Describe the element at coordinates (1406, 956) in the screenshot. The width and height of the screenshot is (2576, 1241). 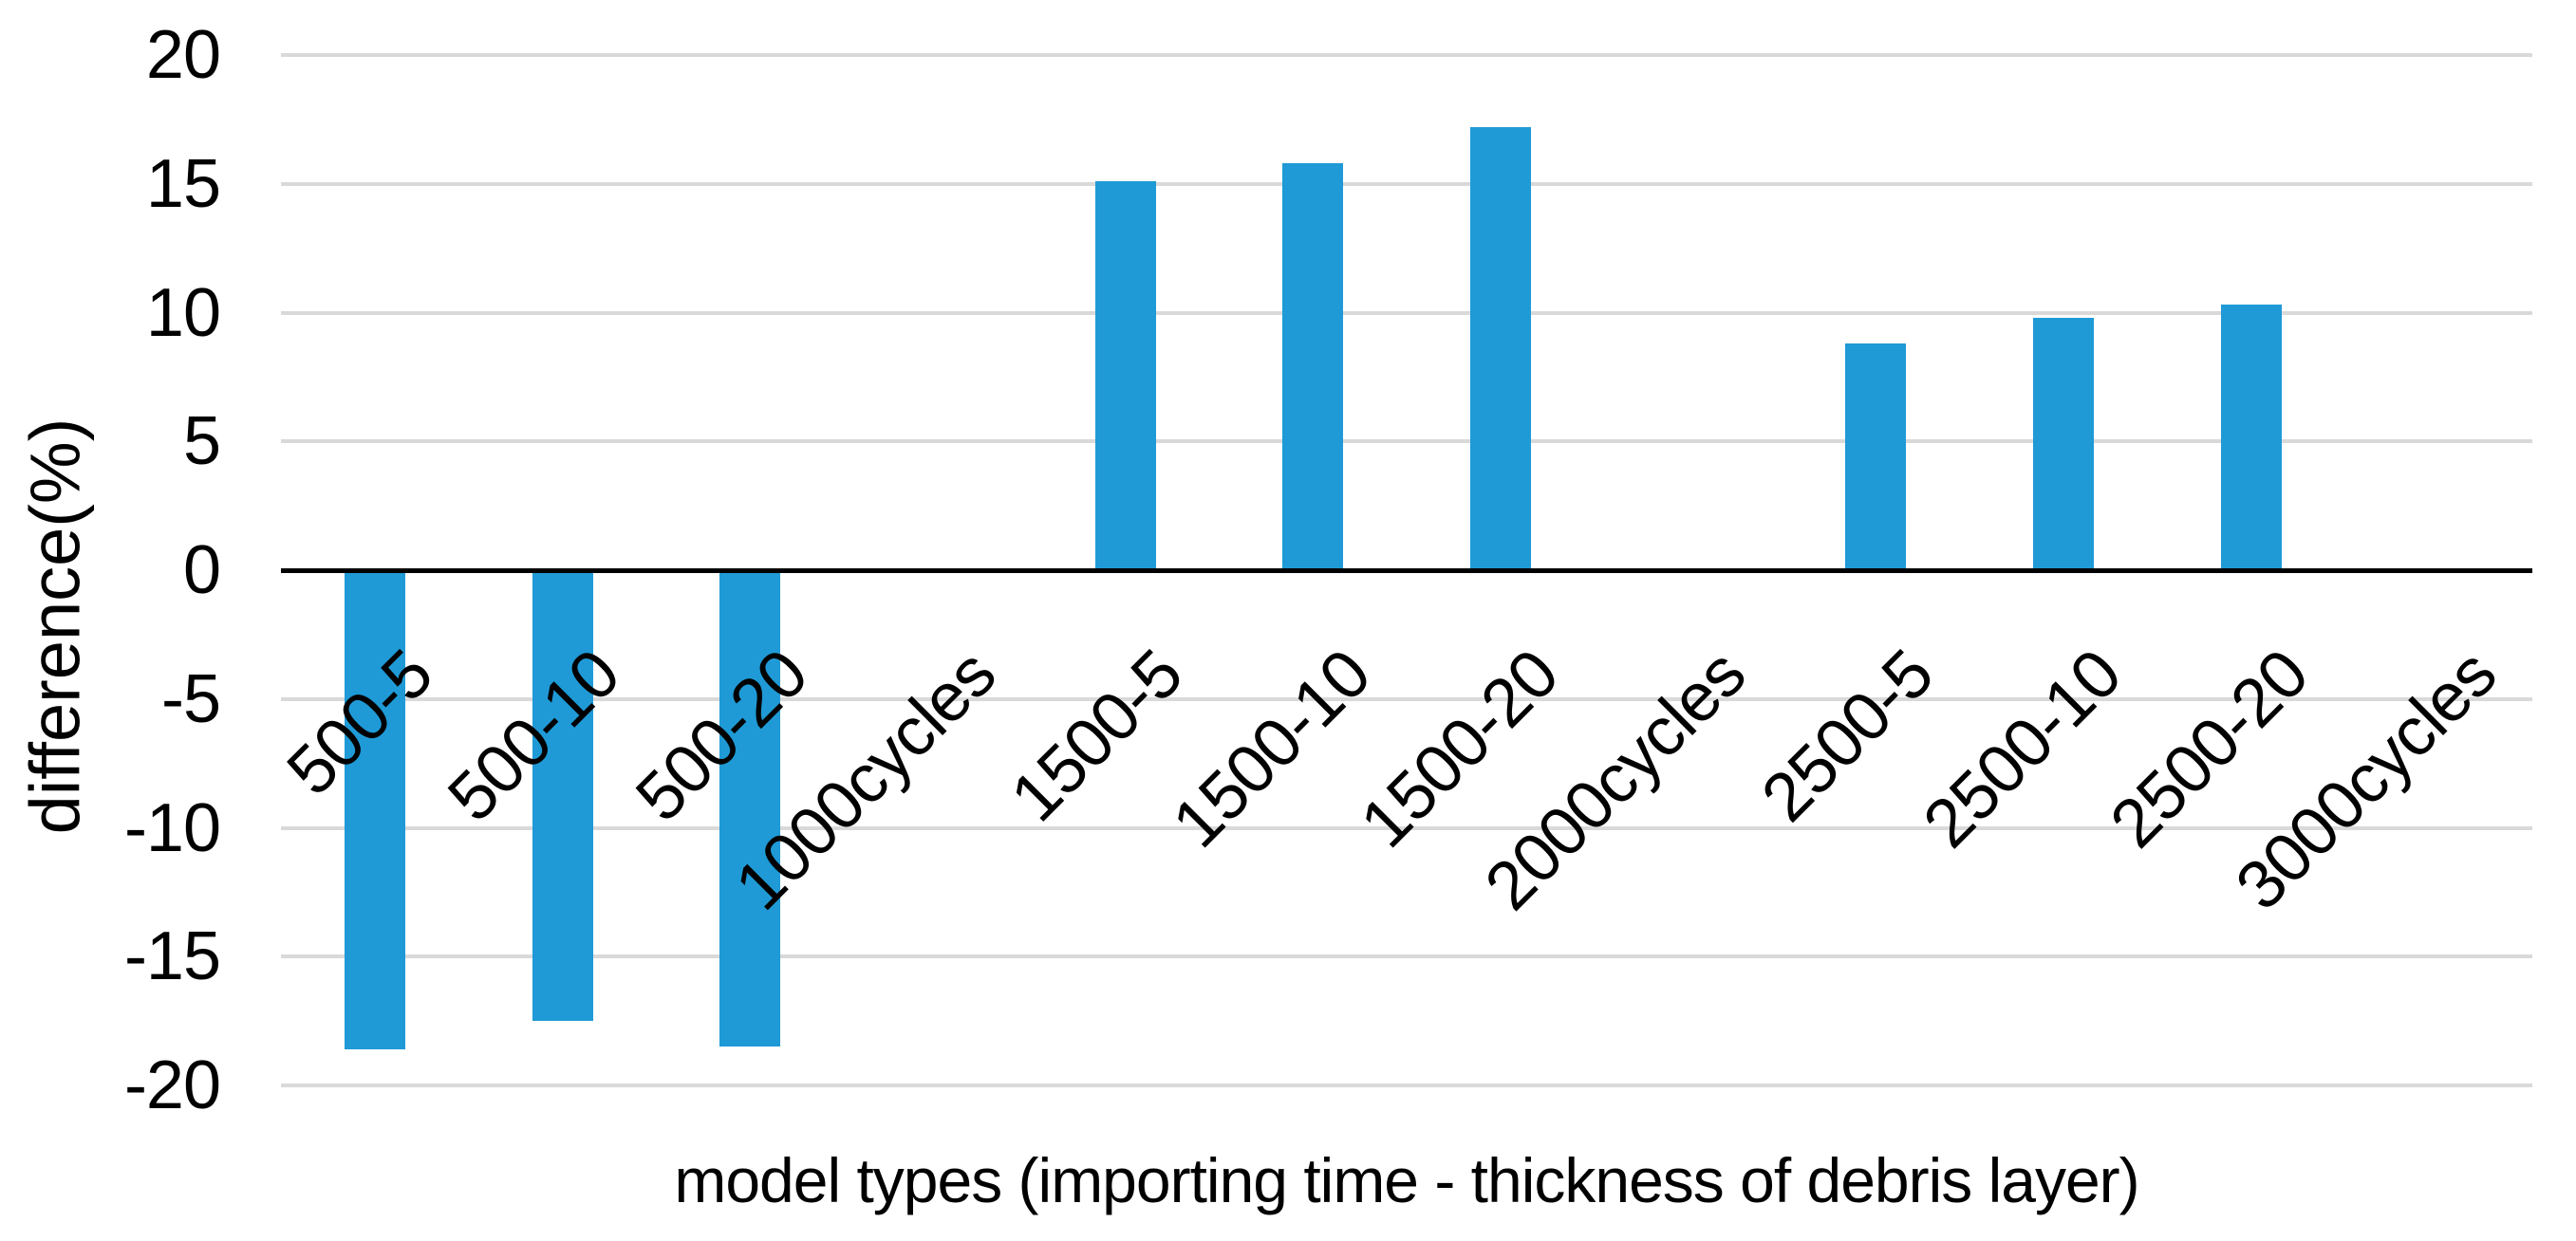
I see `gridline-y--15` at that location.